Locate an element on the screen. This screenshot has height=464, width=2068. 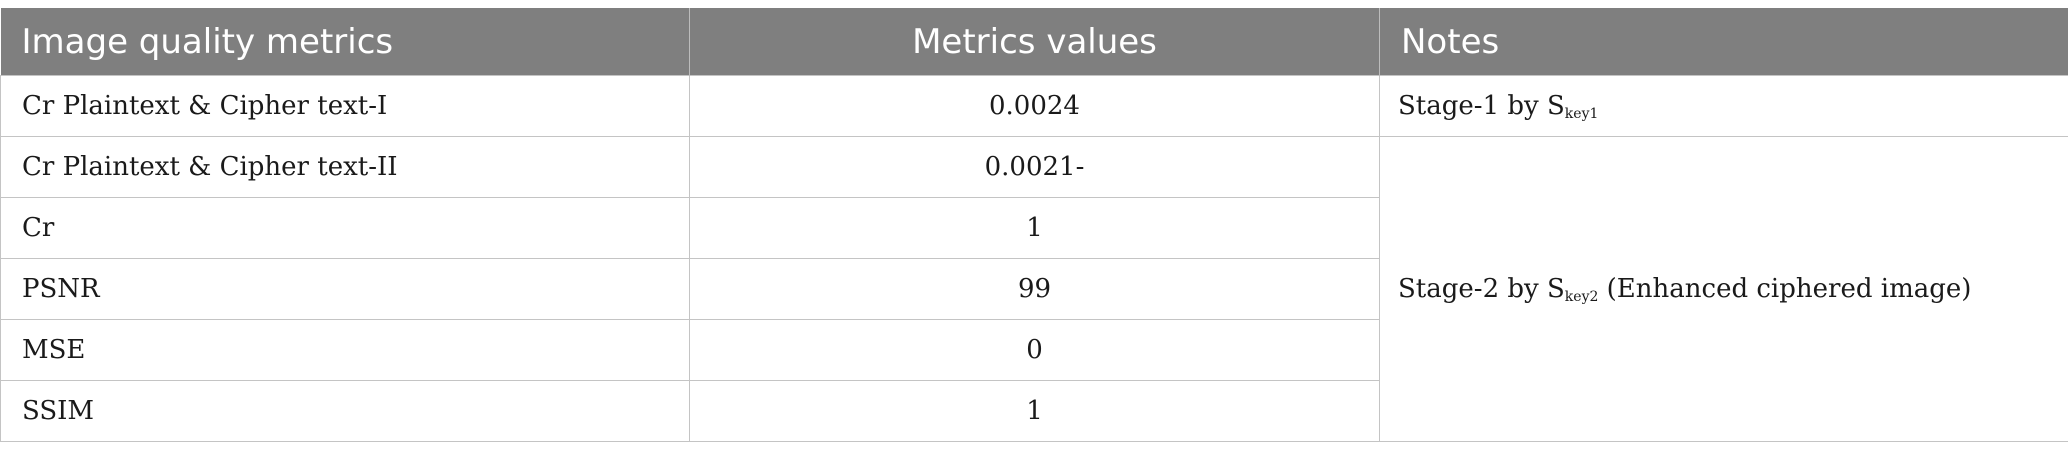
table-row: Cr 1 is located at coordinates (1034, 228).